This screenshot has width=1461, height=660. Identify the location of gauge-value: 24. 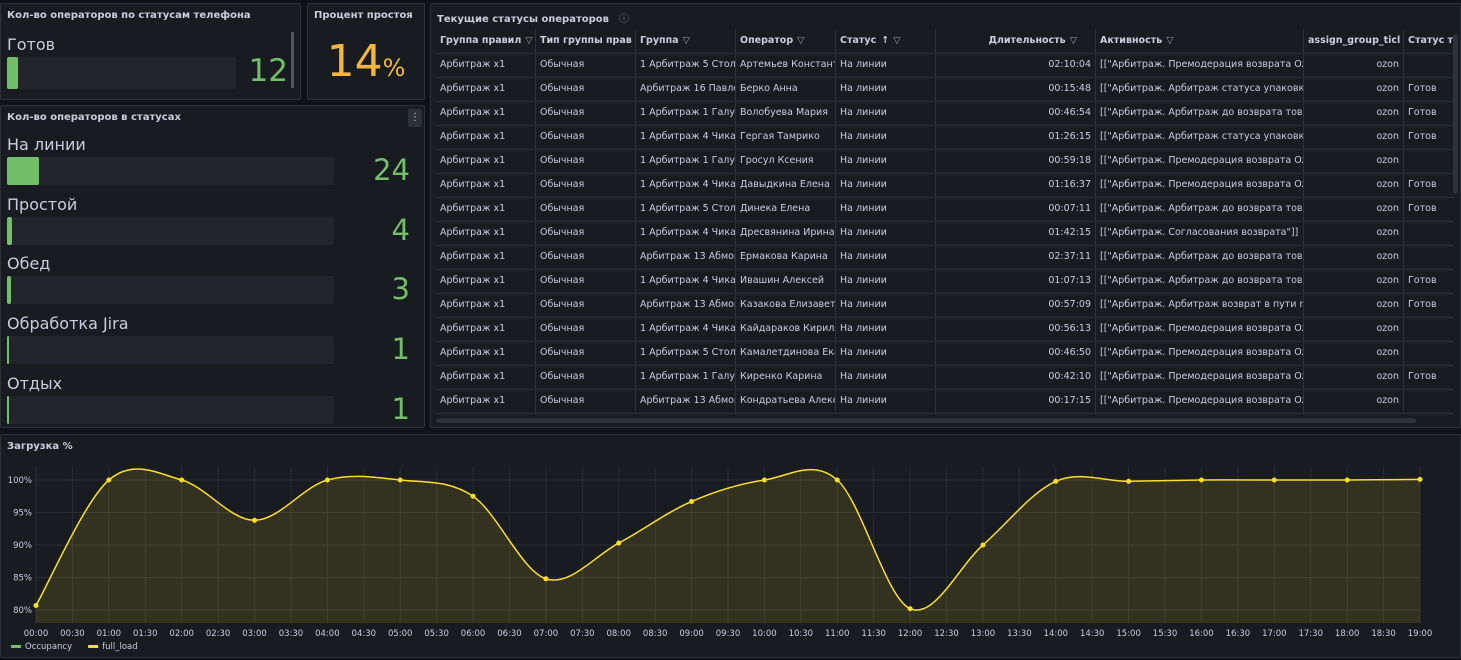
(391, 170).